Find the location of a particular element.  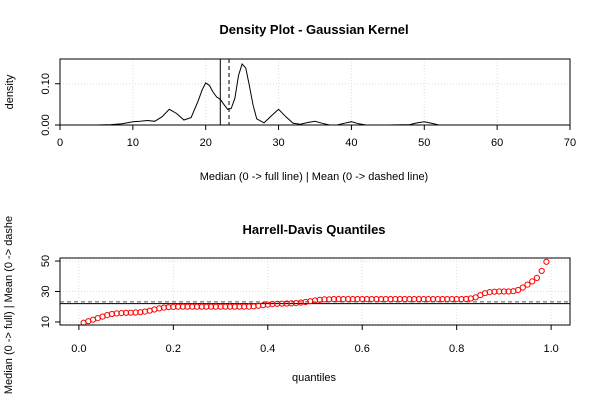

density-x-tick-label: 30 is located at coordinates (278, 143).